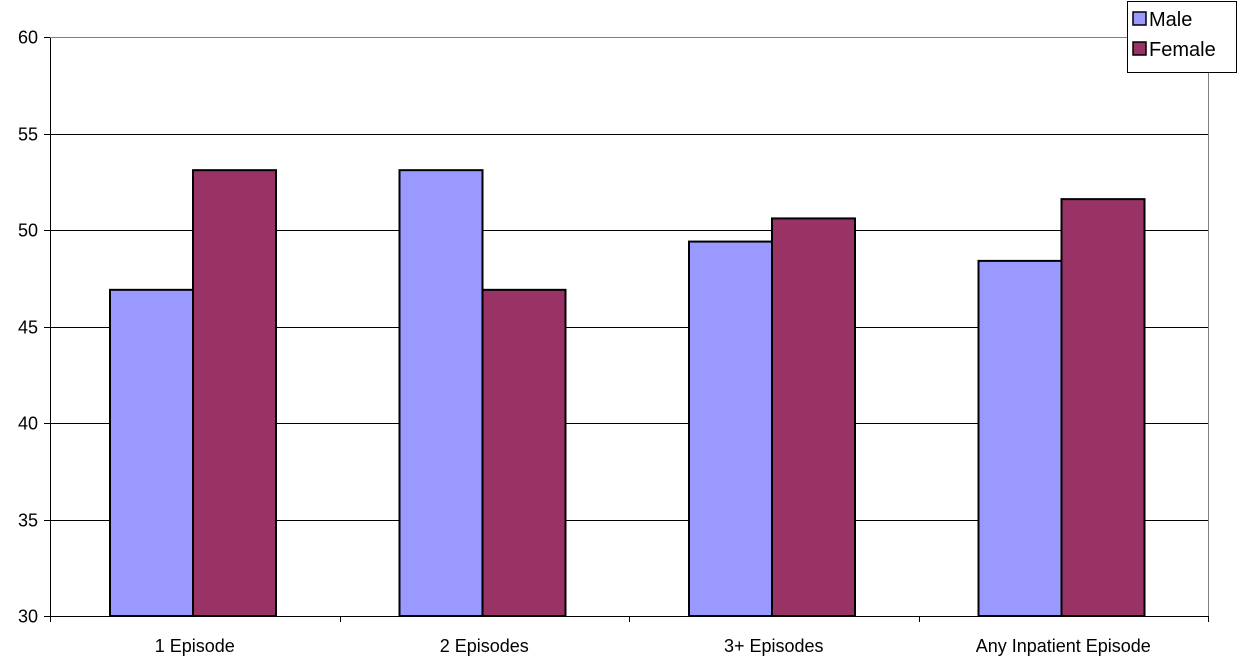  Describe the element at coordinates (774, 646) in the screenshot. I see `x-tick-label: 3+ Episodes` at that location.